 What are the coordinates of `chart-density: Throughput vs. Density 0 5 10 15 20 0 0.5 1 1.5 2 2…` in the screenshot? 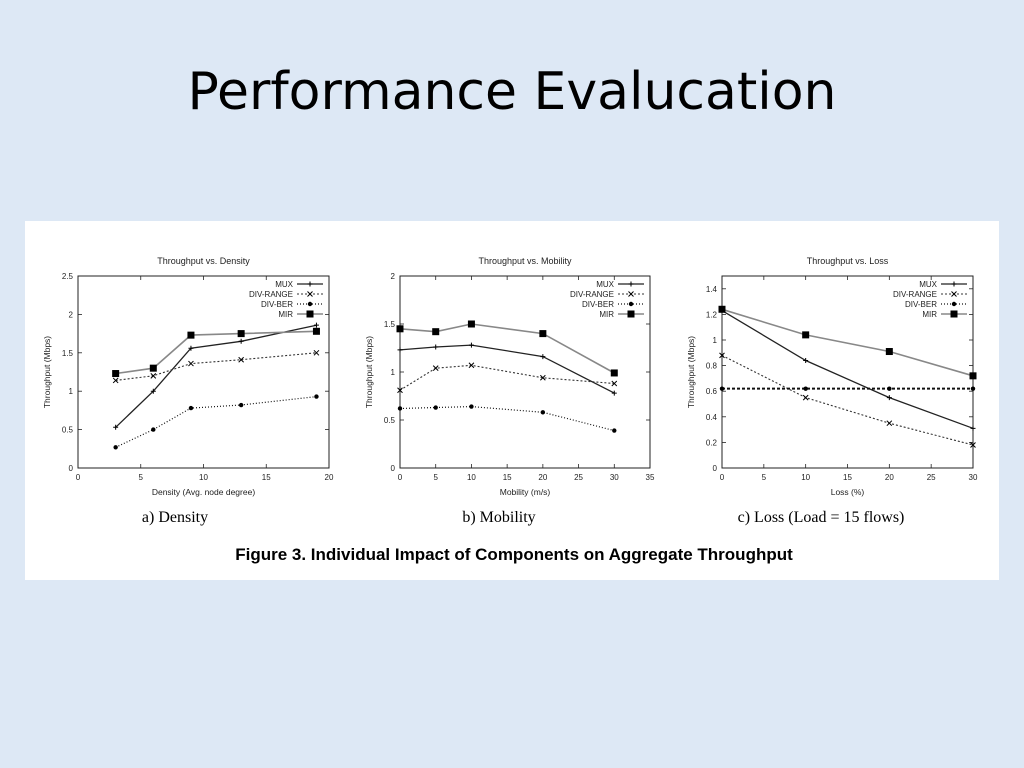 It's located at (188, 376).